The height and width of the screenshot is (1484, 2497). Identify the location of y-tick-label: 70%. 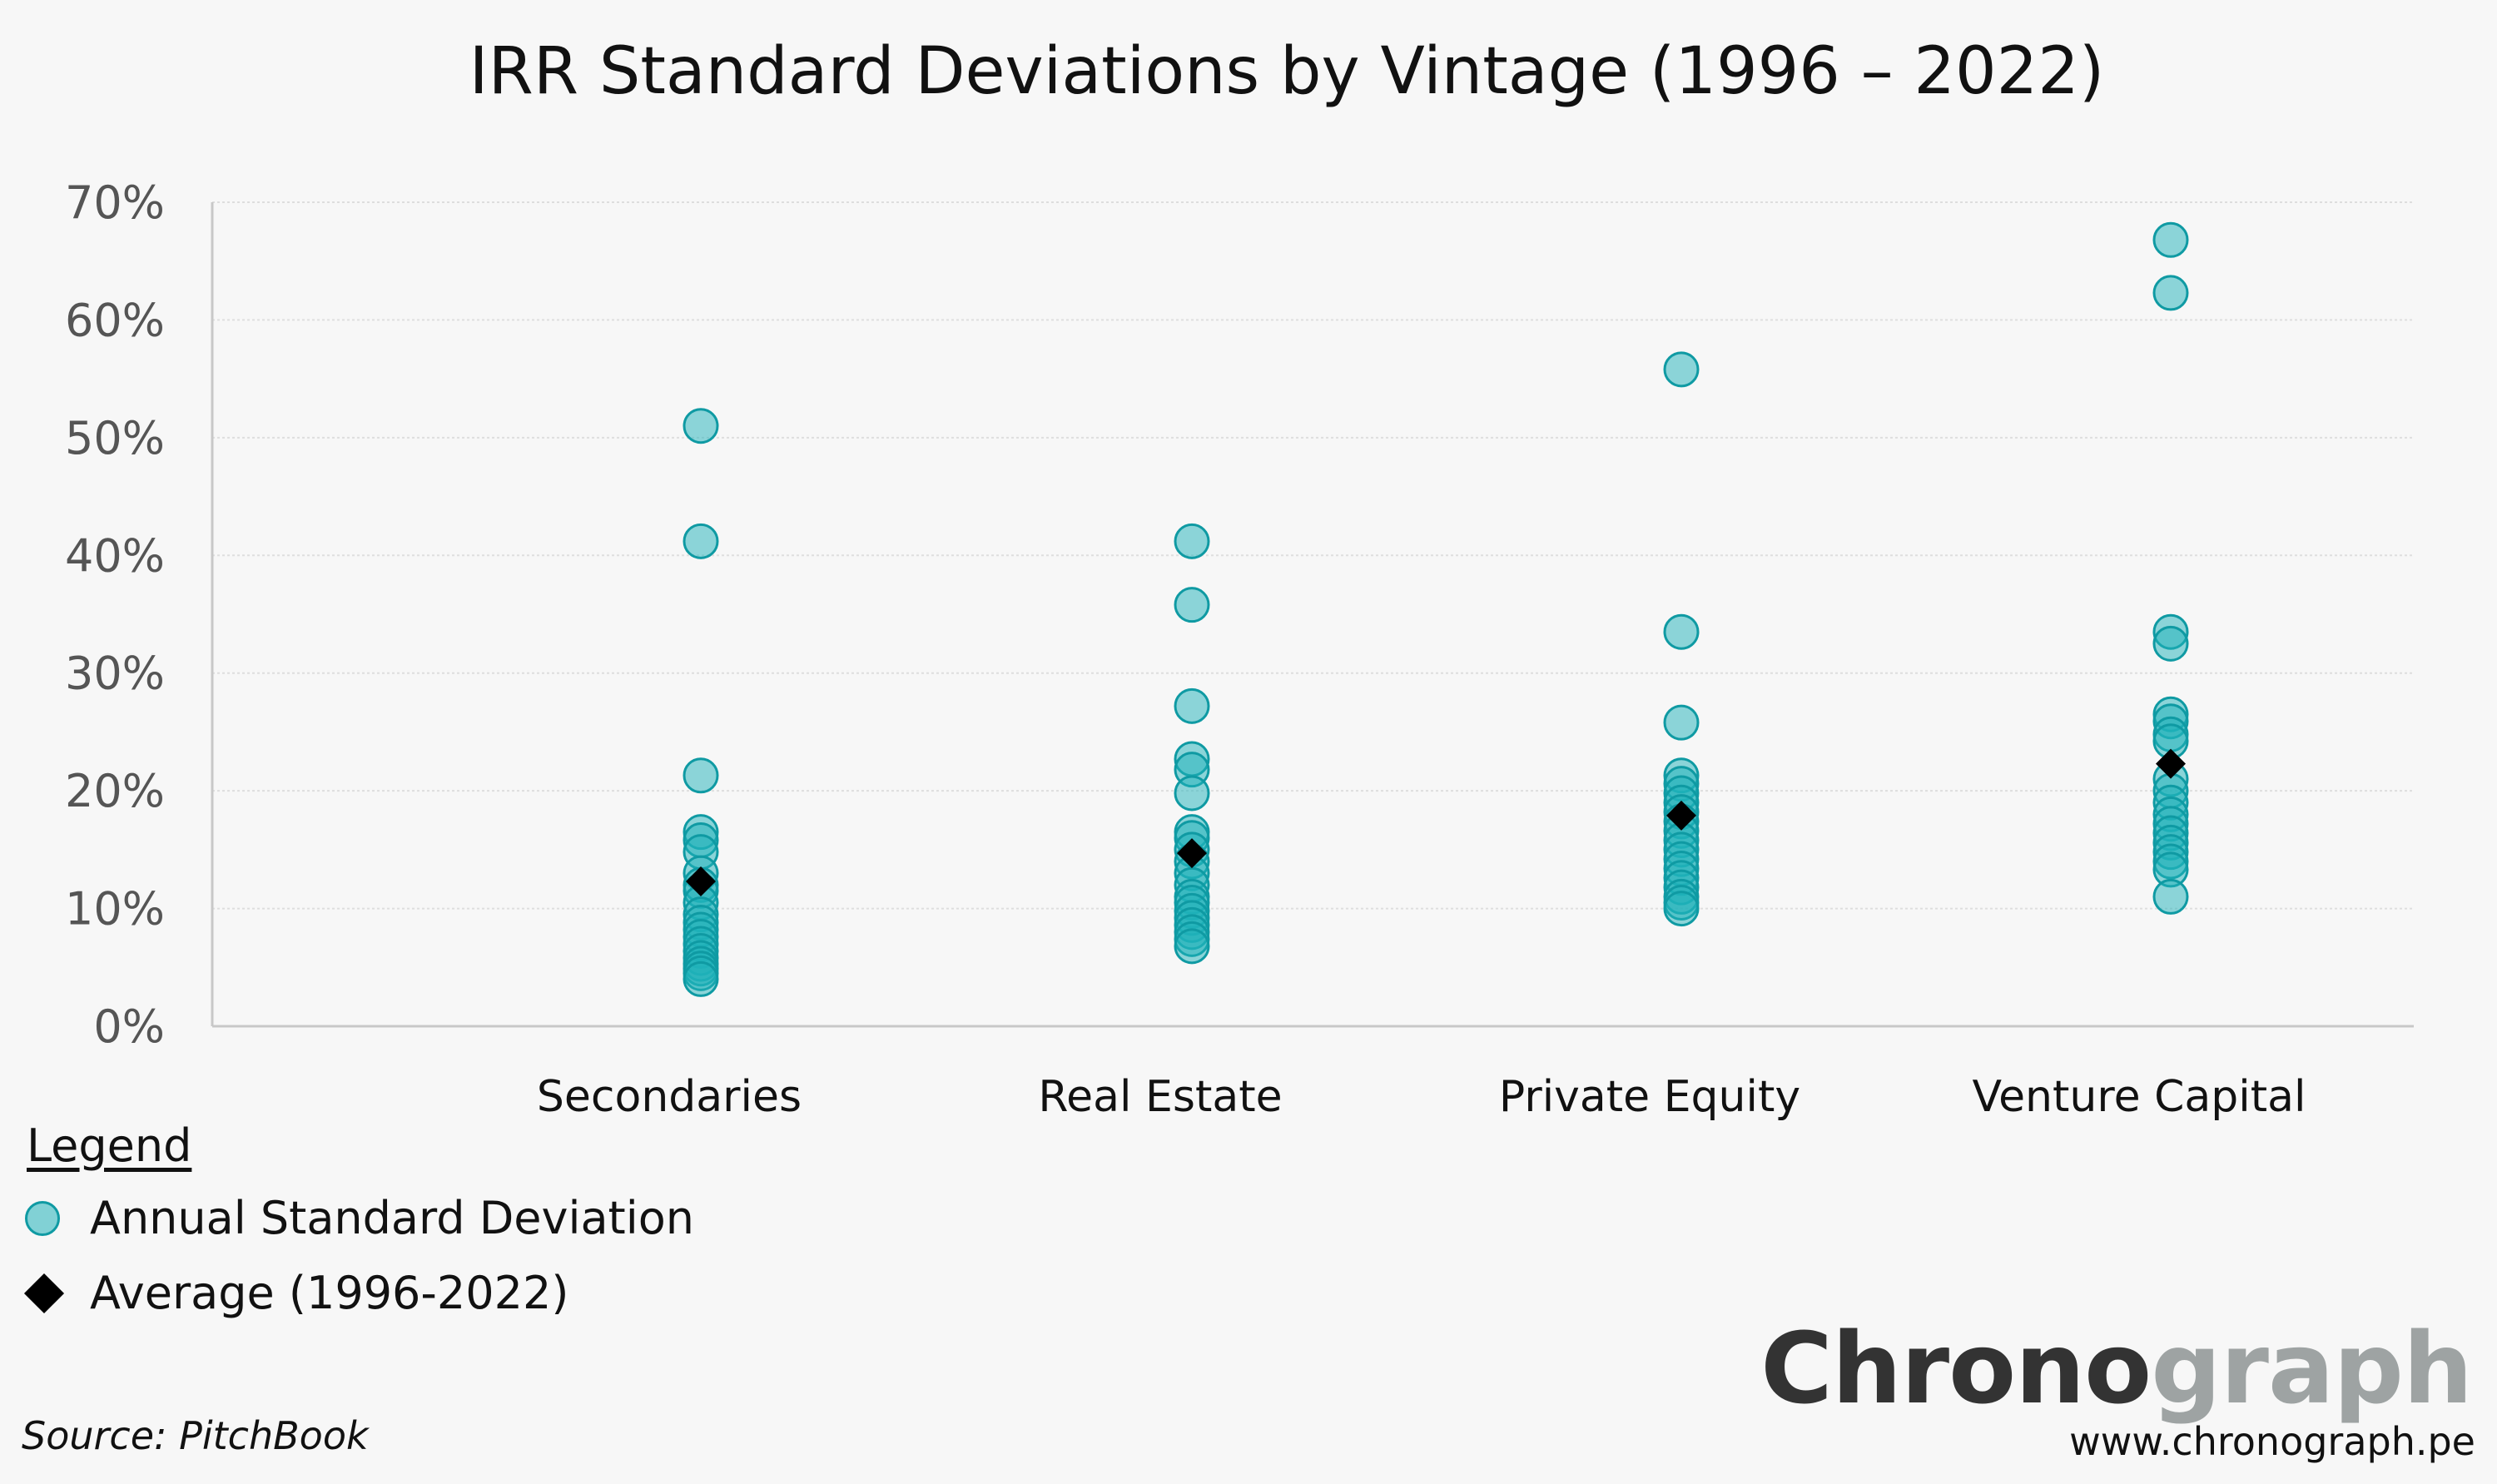
(115, 203).